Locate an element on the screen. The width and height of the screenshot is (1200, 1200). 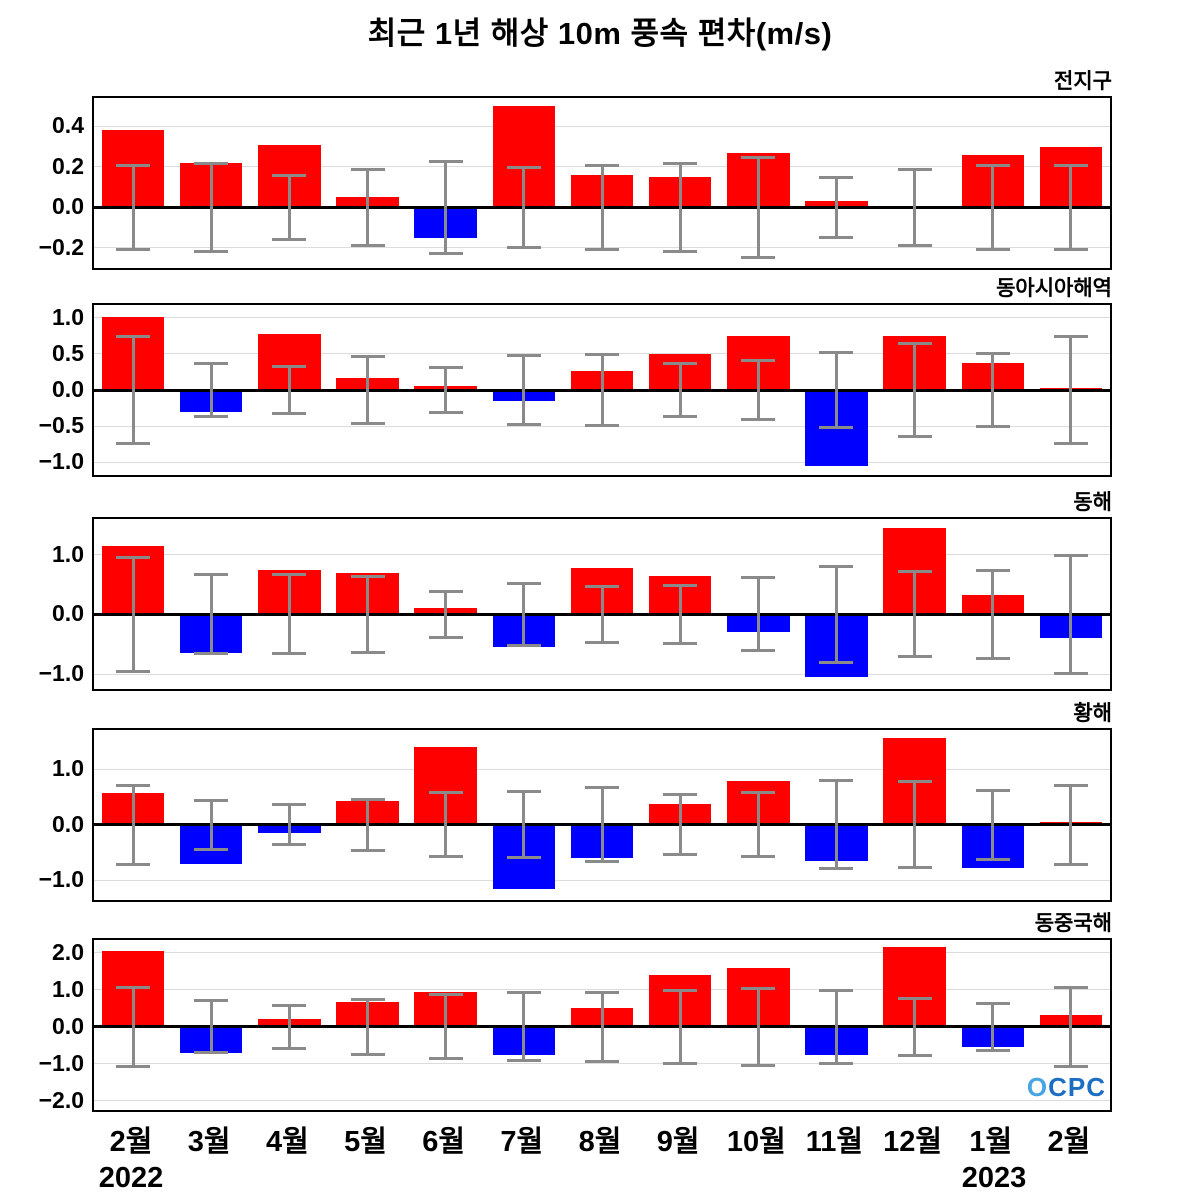
x-tick-label: 11월 is located at coordinates (834, 1142).